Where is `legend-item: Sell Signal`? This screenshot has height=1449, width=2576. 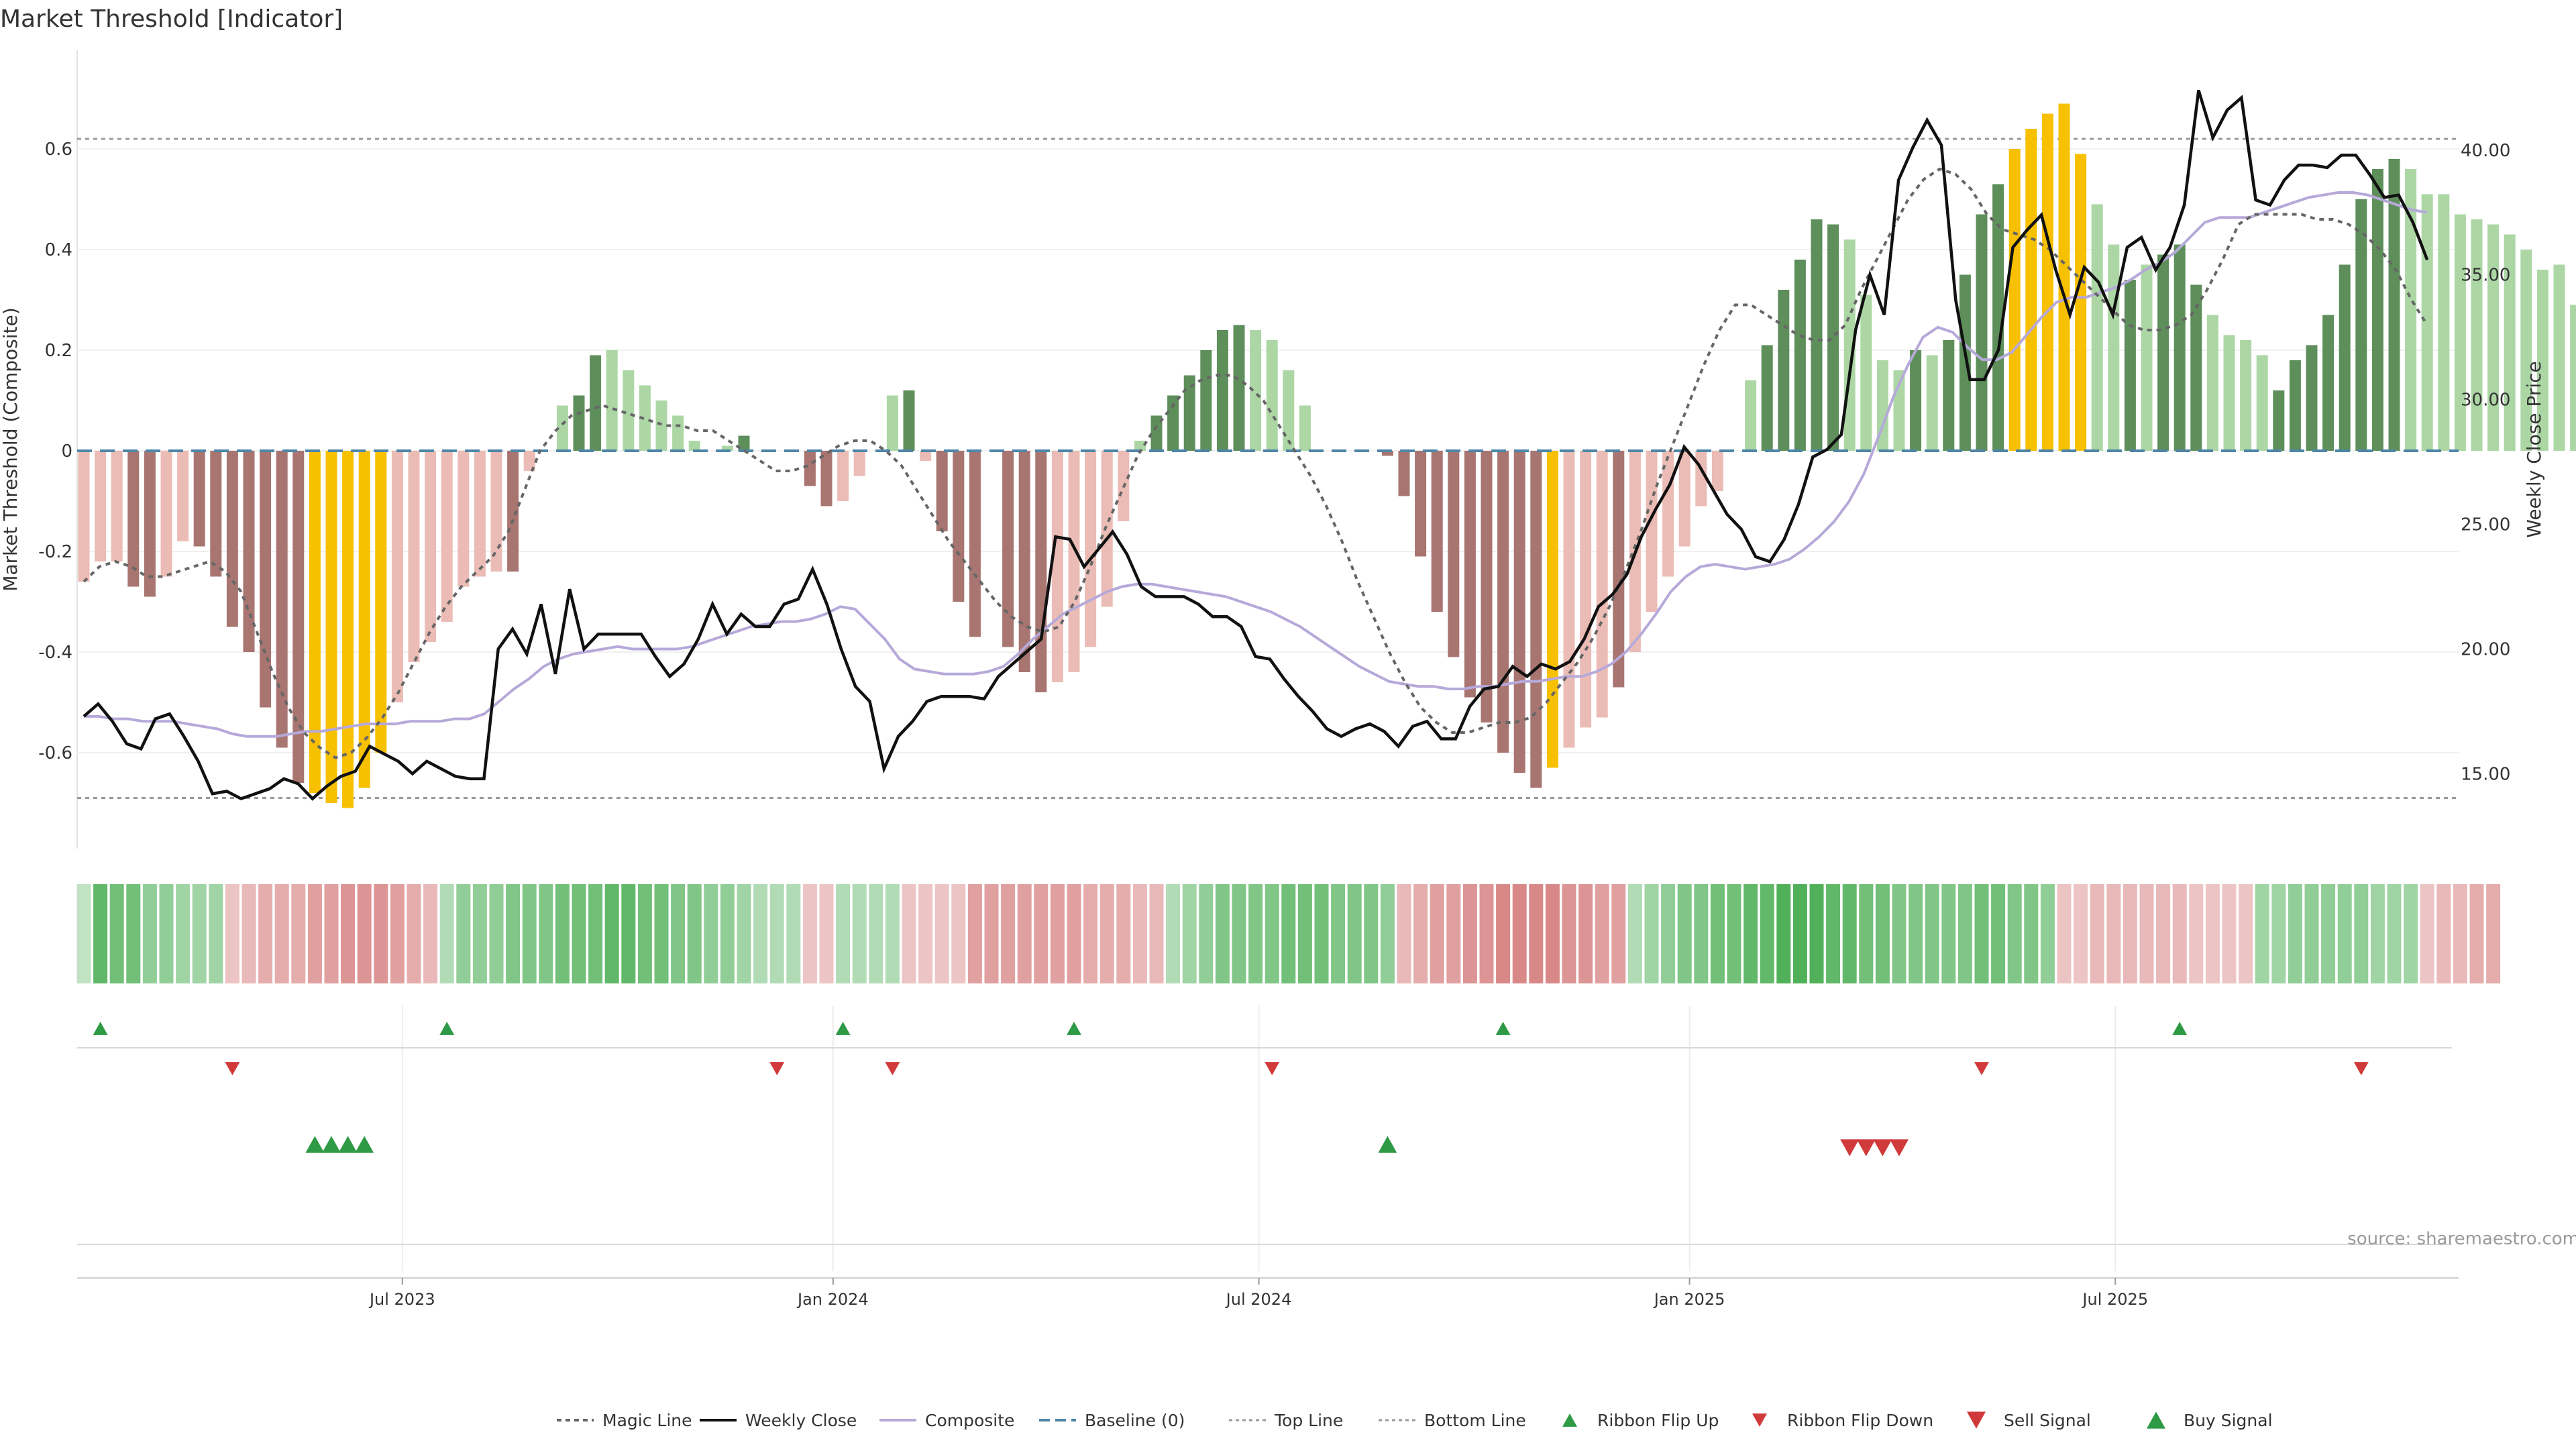
legend-item: Sell Signal is located at coordinates (2029, 1420).